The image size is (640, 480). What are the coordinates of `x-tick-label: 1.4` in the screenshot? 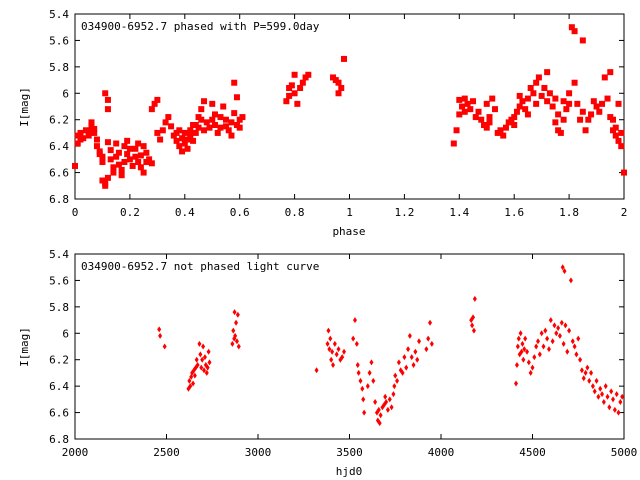 It's located at (459, 212).